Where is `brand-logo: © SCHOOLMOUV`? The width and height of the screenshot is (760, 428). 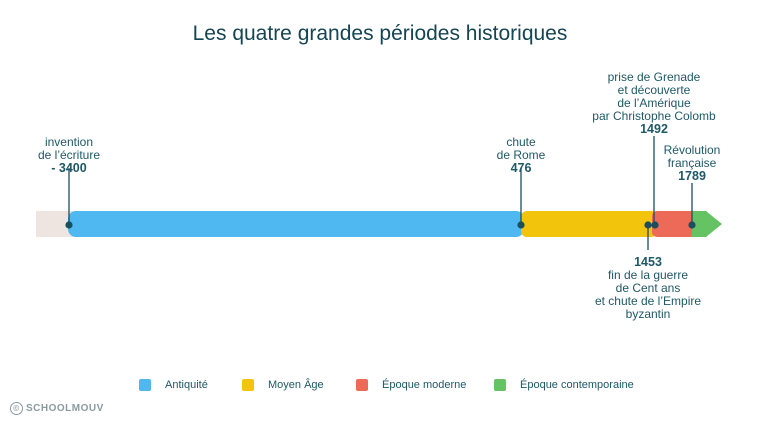
brand-logo: © SCHOOLMOUV is located at coordinates (57, 408).